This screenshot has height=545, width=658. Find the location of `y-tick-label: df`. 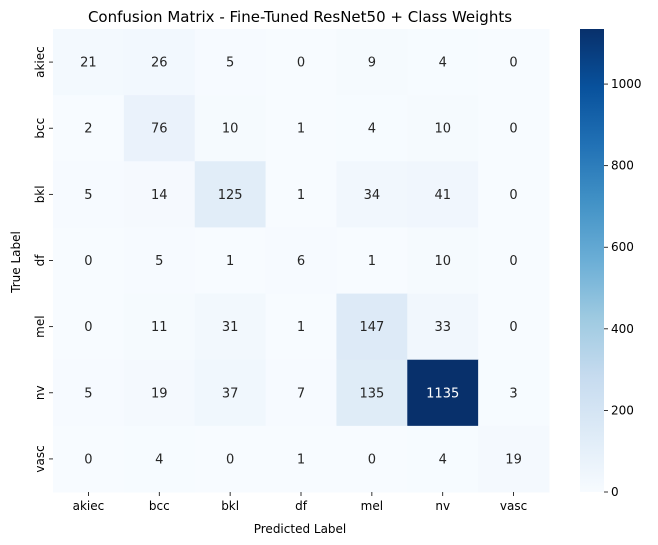

y-tick-label: df is located at coordinates (40, 260).